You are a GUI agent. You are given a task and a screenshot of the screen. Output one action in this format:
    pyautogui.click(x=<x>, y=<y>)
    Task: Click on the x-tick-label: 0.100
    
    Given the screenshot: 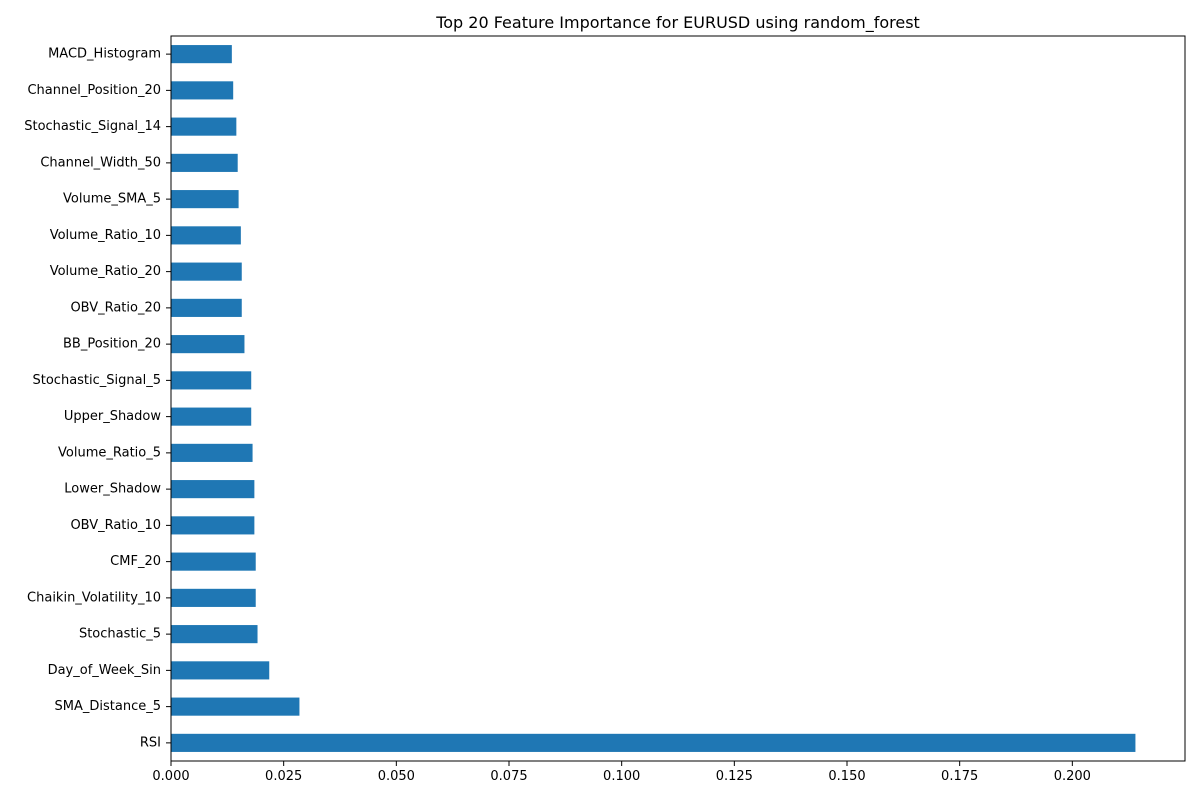 What is the action you would take?
    pyautogui.click(x=621, y=776)
    